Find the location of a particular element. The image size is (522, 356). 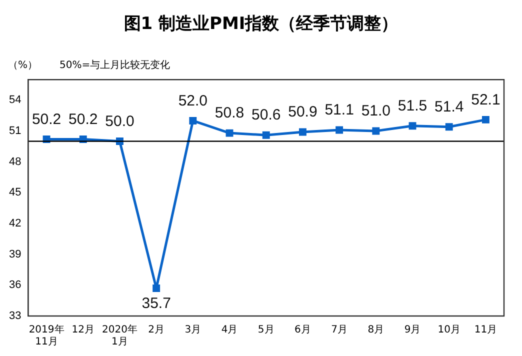

x-tick-label: 9月 is located at coordinates (412, 330).